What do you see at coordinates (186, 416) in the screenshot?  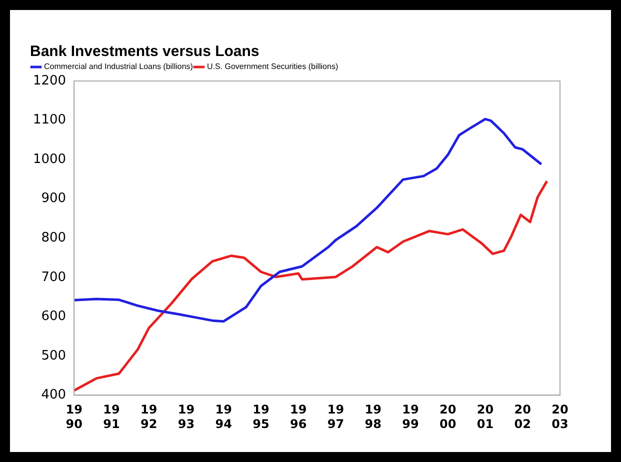 I see `x-tick-label: 19 93` at bounding box center [186, 416].